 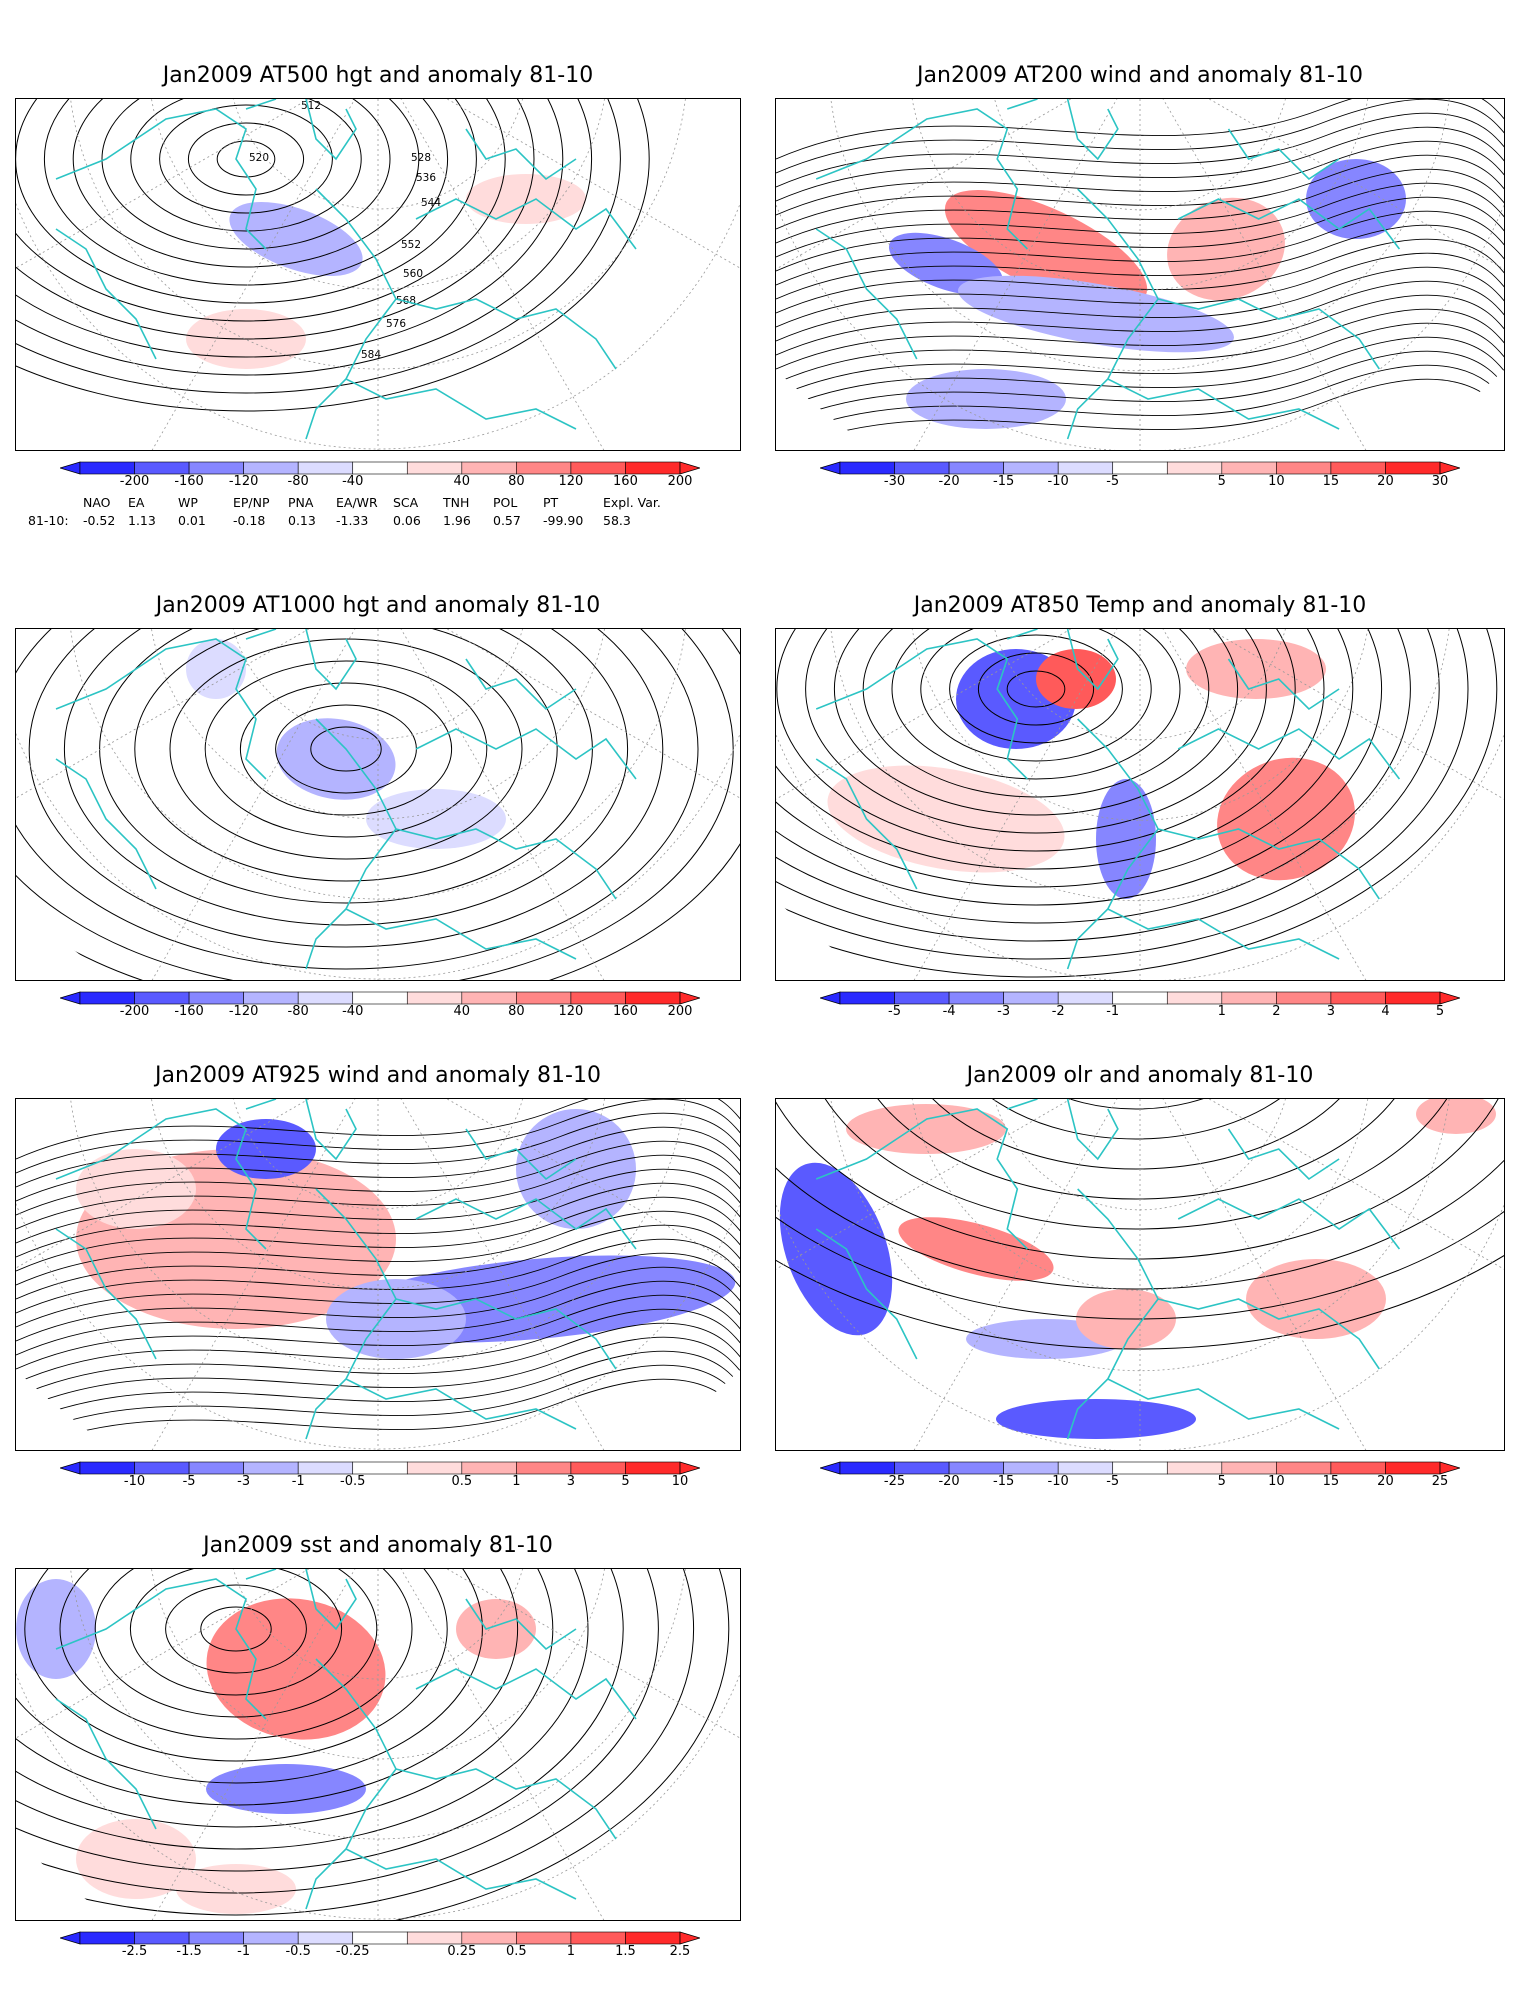 I want to click on index-header: NAO, so click(x=97, y=502).